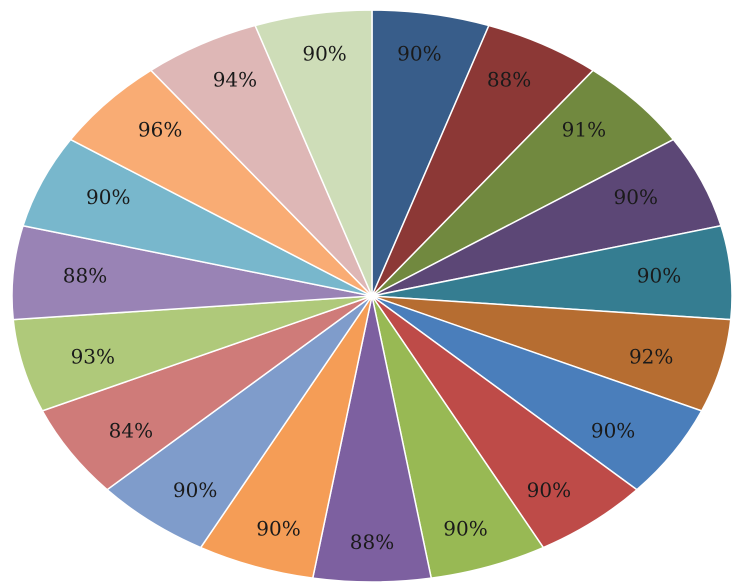 Image resolution: width=732 pixels, height=586 pixels. I want to click on pie-slice-label-5: 90%, so click(659, 276).